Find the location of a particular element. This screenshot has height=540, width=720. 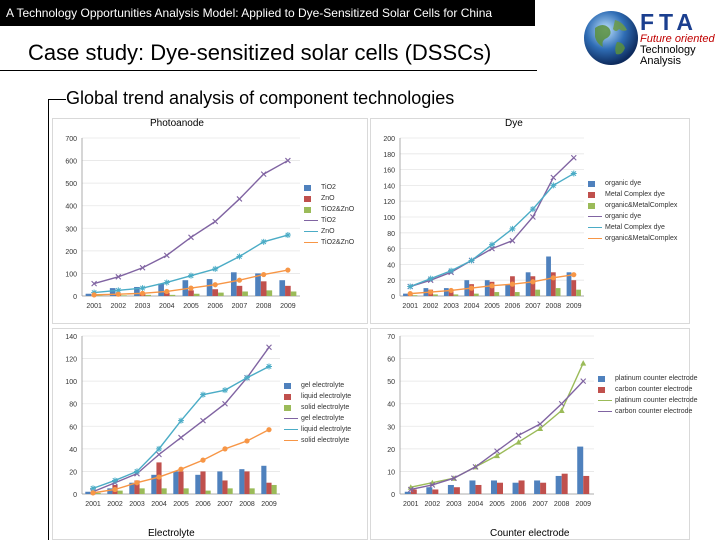

electrolyte-title: Electrolyte is located at coordinates (171, 533).